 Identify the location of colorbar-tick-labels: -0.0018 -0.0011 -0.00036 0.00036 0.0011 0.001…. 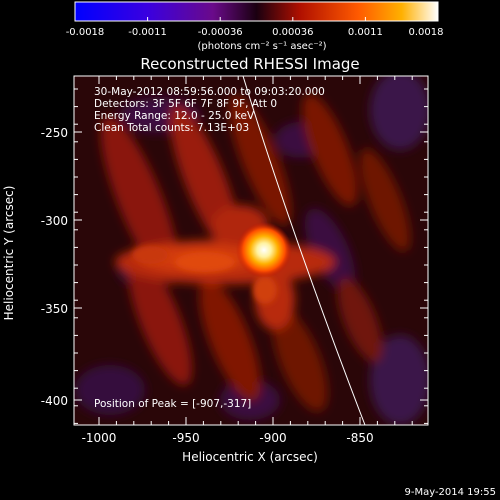
(255, 32).